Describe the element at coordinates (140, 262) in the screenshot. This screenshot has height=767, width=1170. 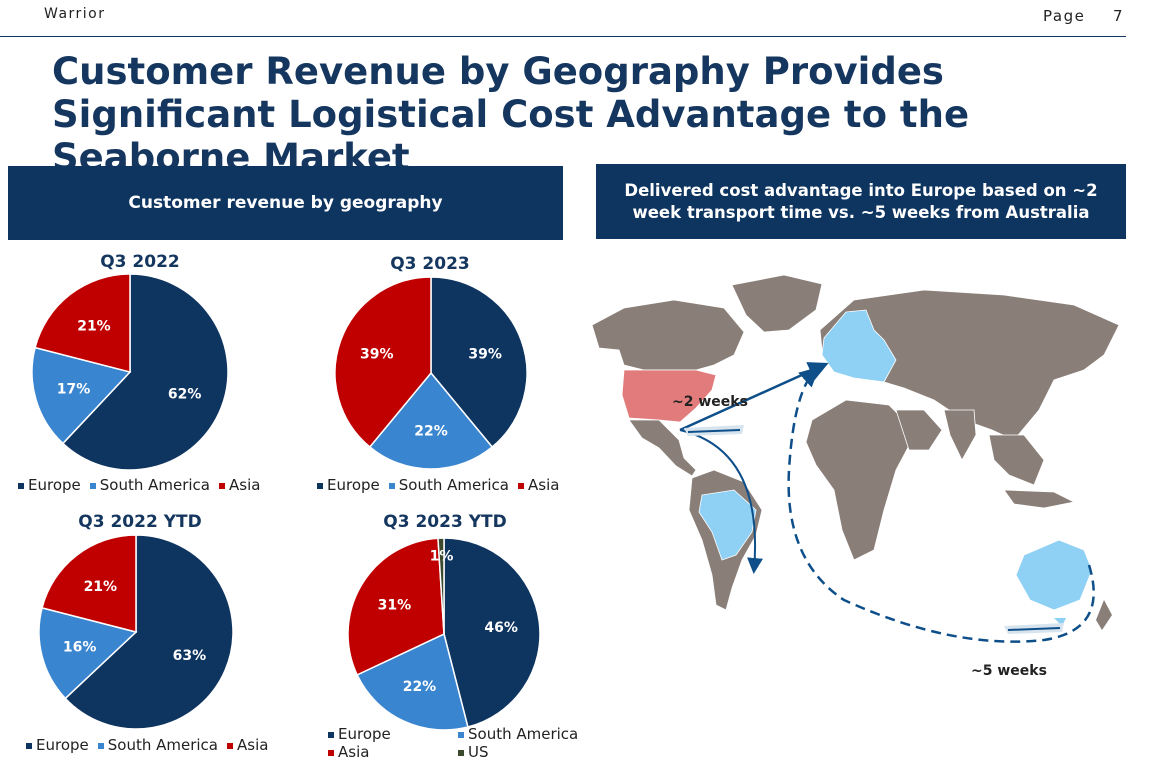
I see `pie-title-q3-2022: Q3 2022` at that location.